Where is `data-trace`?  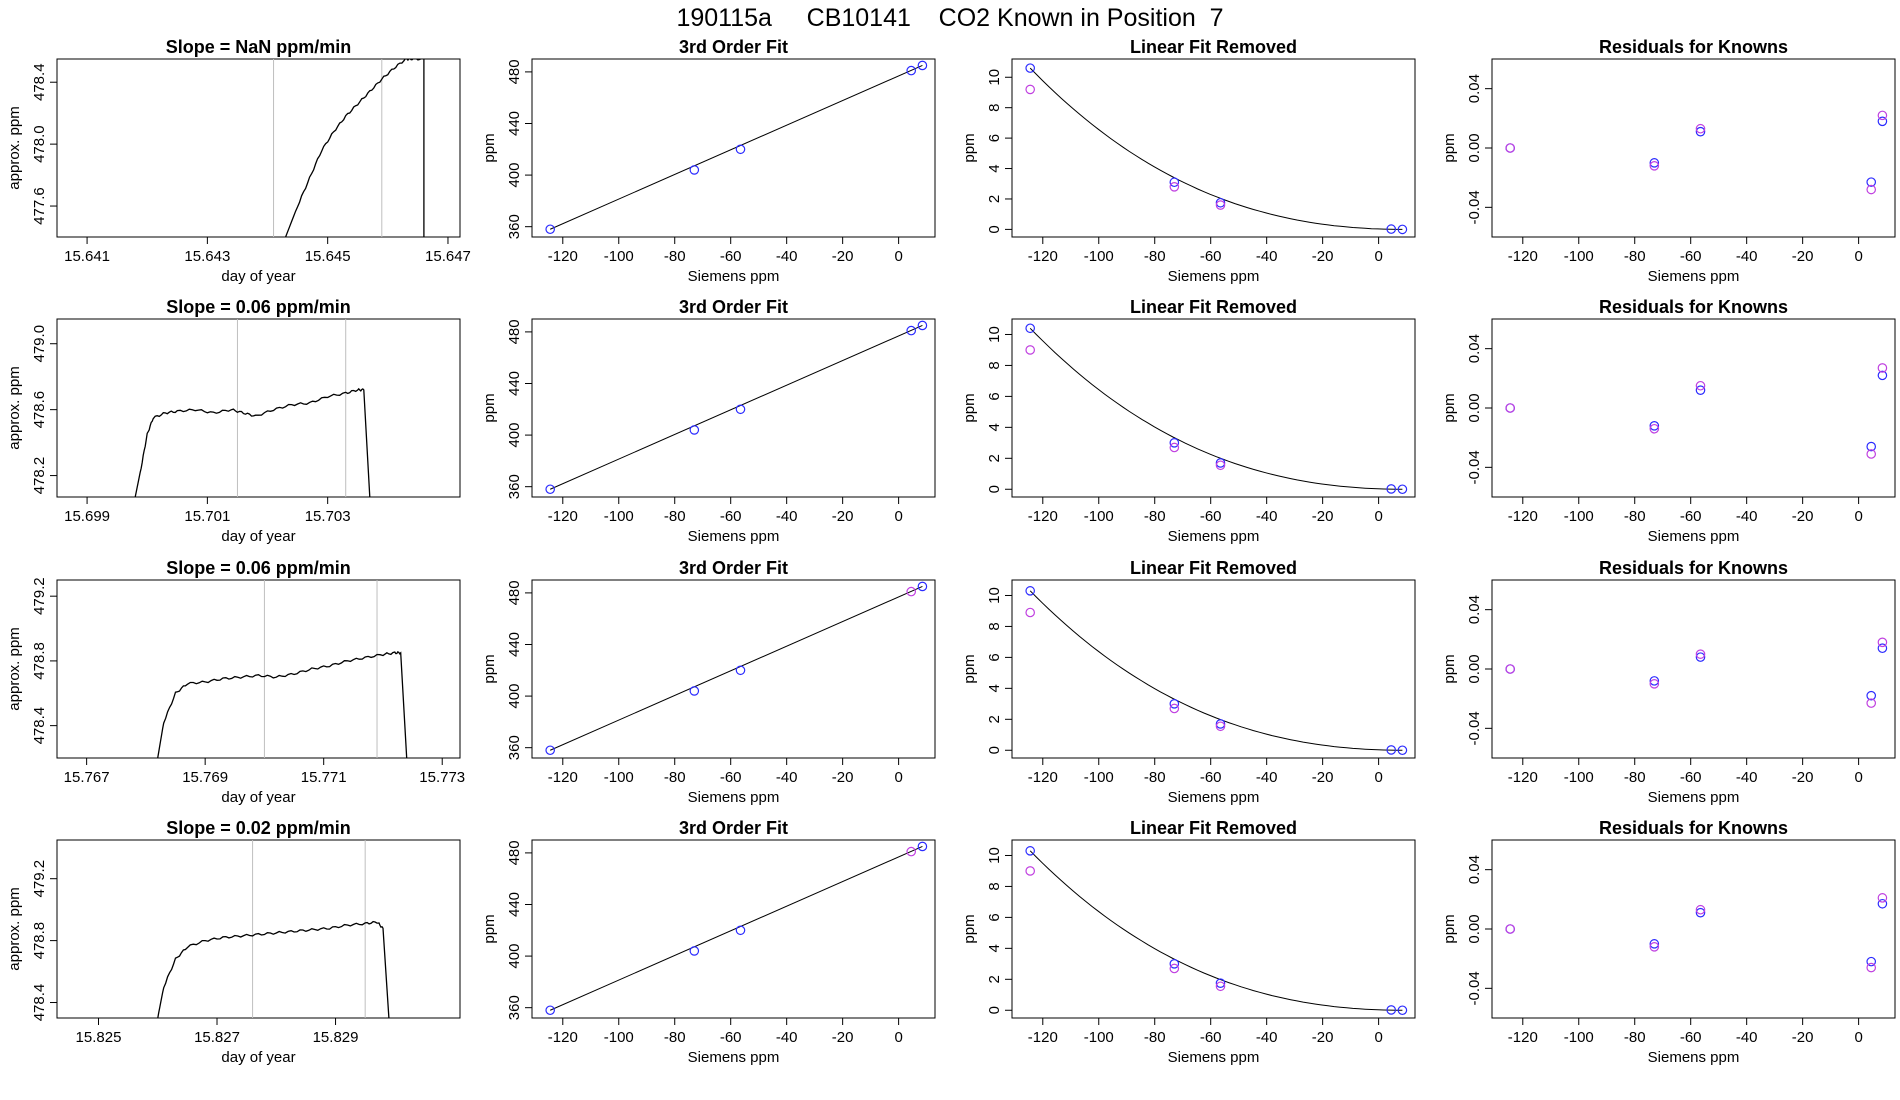
data-trace is located at coordinates (282, 704).